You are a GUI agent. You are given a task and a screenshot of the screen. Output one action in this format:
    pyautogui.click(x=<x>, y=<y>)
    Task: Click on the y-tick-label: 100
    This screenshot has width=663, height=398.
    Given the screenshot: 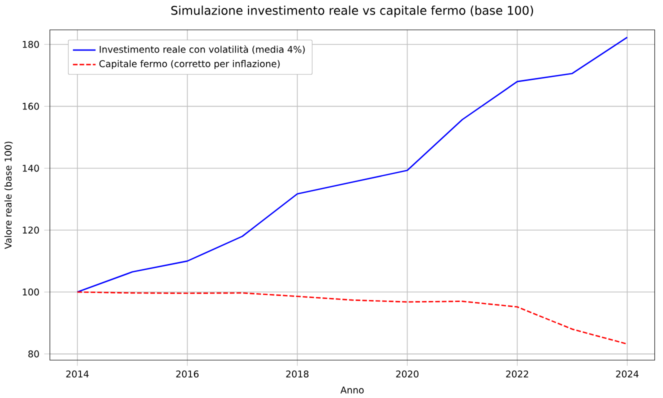 What is the action you would take?
    pyautogui.click(x=30, y=292)
    